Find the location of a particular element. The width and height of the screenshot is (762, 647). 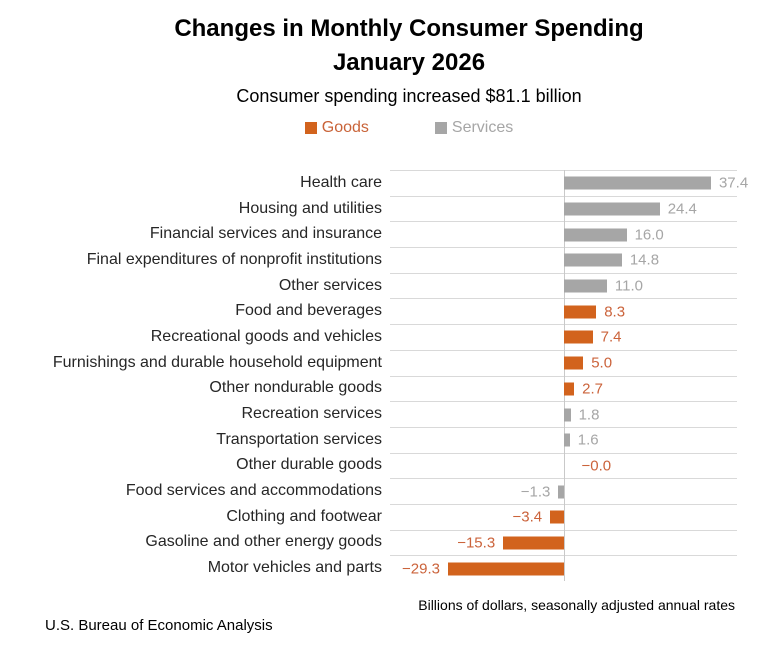

zero-axis-line is located at coordinates (564, 375).